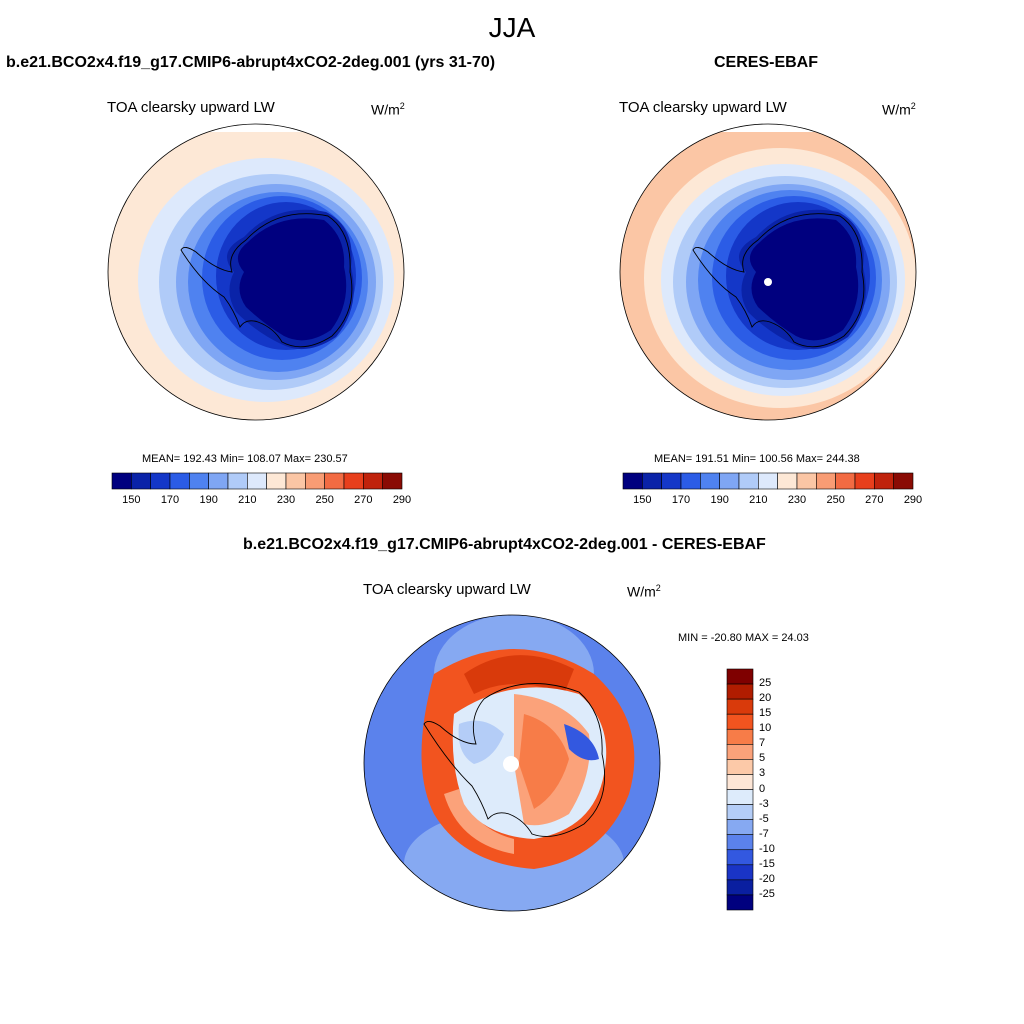  I want to click on panel3-colorbar-tick-label: 5, so click(762, 758).